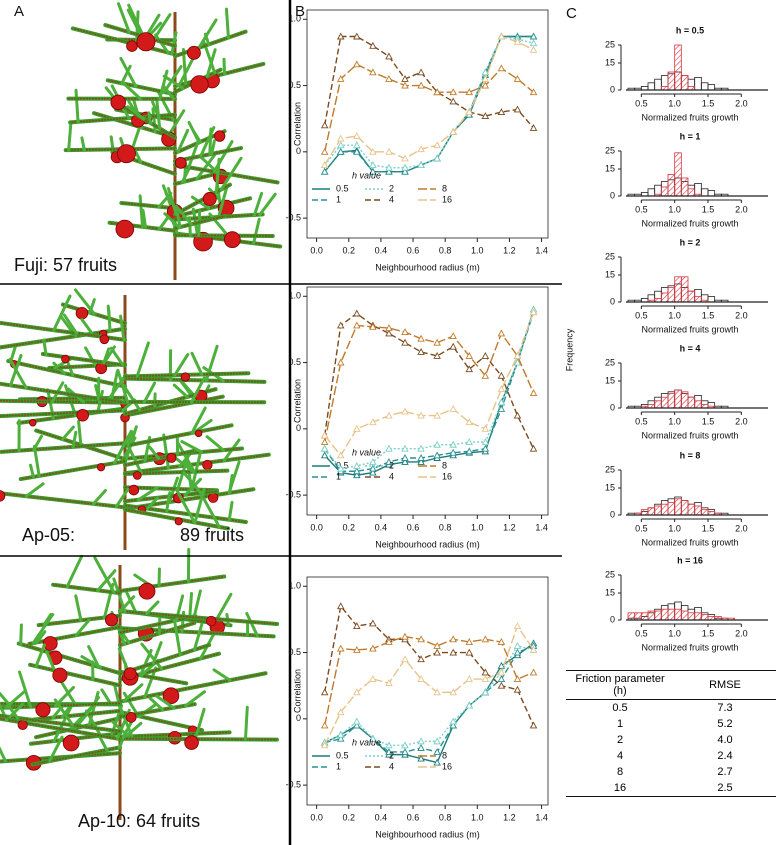 The height and width of the screenshot is (845, 780). I want to click on table-row: 2 4.0, so click(671, 740).